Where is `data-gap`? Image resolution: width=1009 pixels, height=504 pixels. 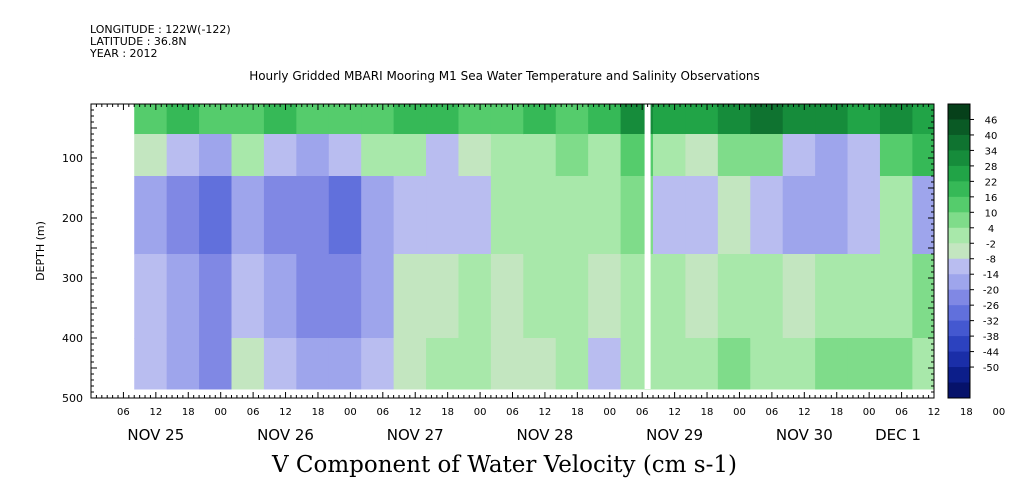
data-gap is located at coordinates (647, 246).